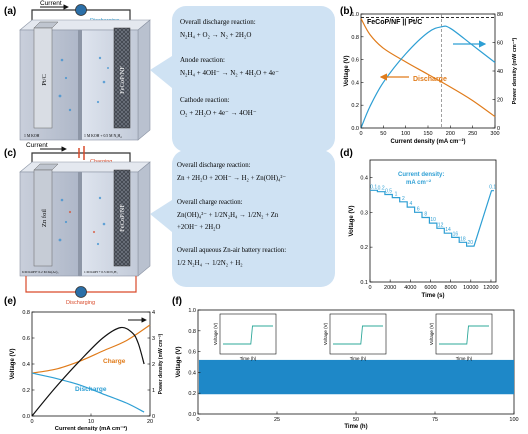 The width and height of the screenshot is (528, 434). I want to click on y-axis-right-tick-label: 1, so click(153, 391).